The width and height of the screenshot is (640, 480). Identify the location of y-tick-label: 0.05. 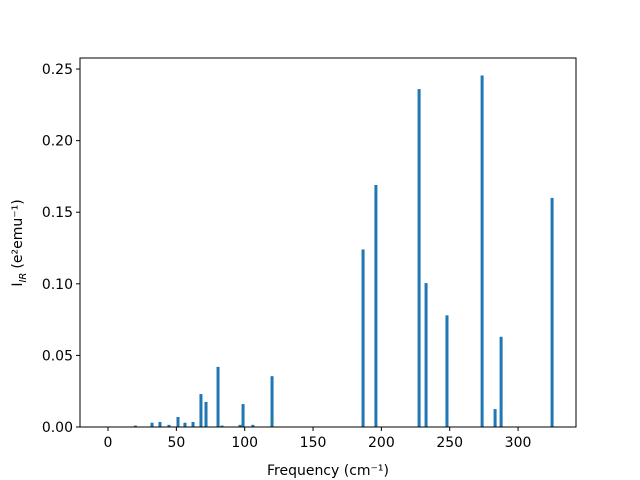
(57, 356).